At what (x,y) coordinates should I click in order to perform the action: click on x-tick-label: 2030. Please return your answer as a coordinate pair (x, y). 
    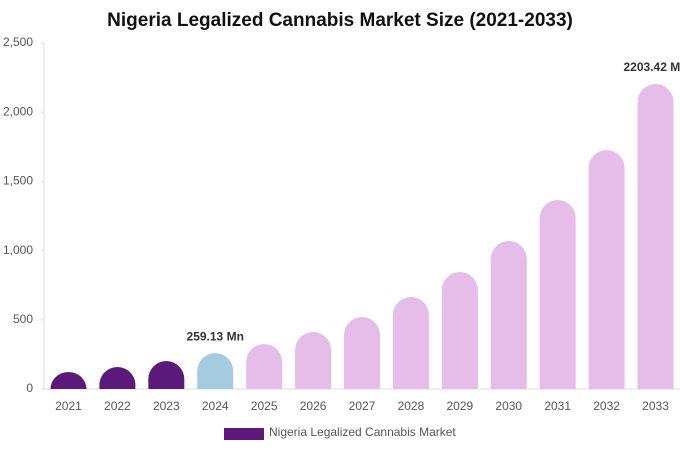
    Looking at the image, I should click on (508, 406).